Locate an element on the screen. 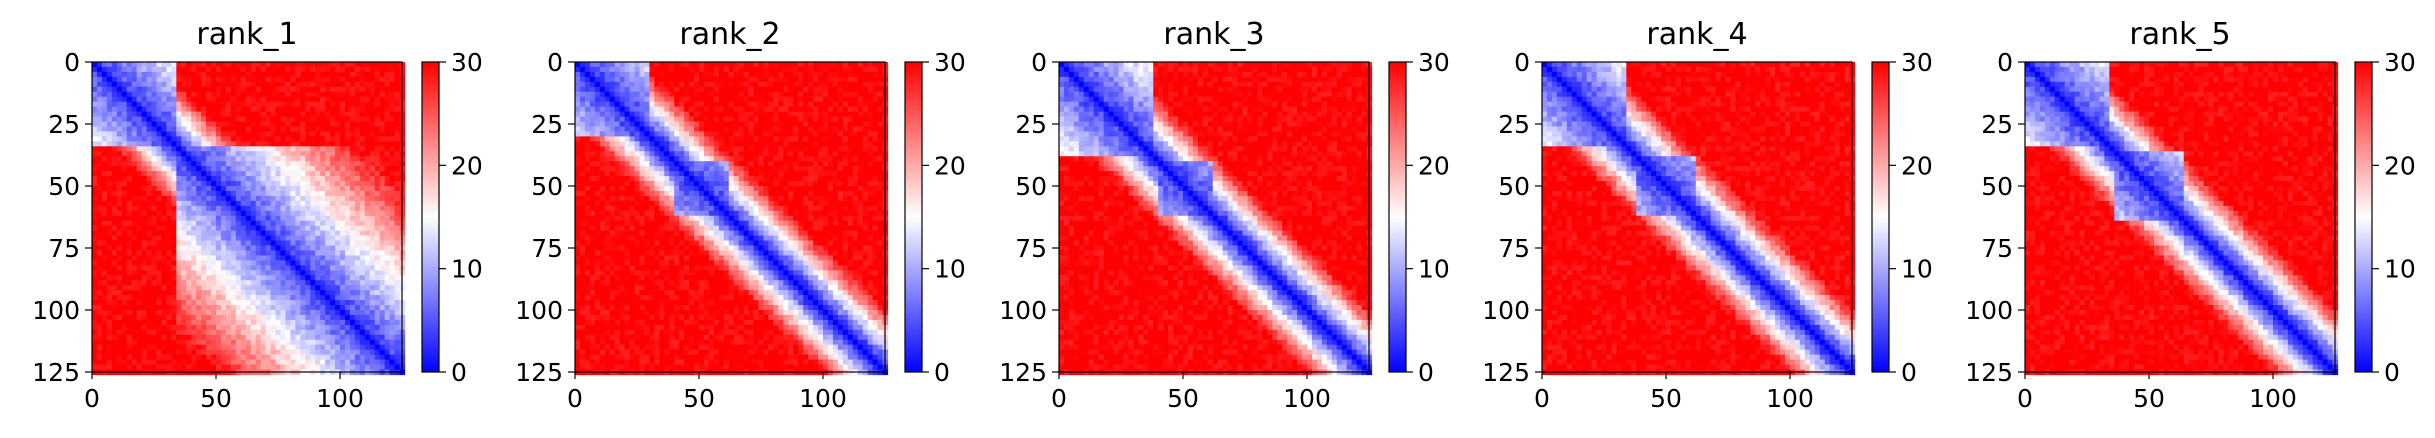 This screenshot has height=438, width=2435. panel-title: rank_2 is located at coordinates (729, 34).